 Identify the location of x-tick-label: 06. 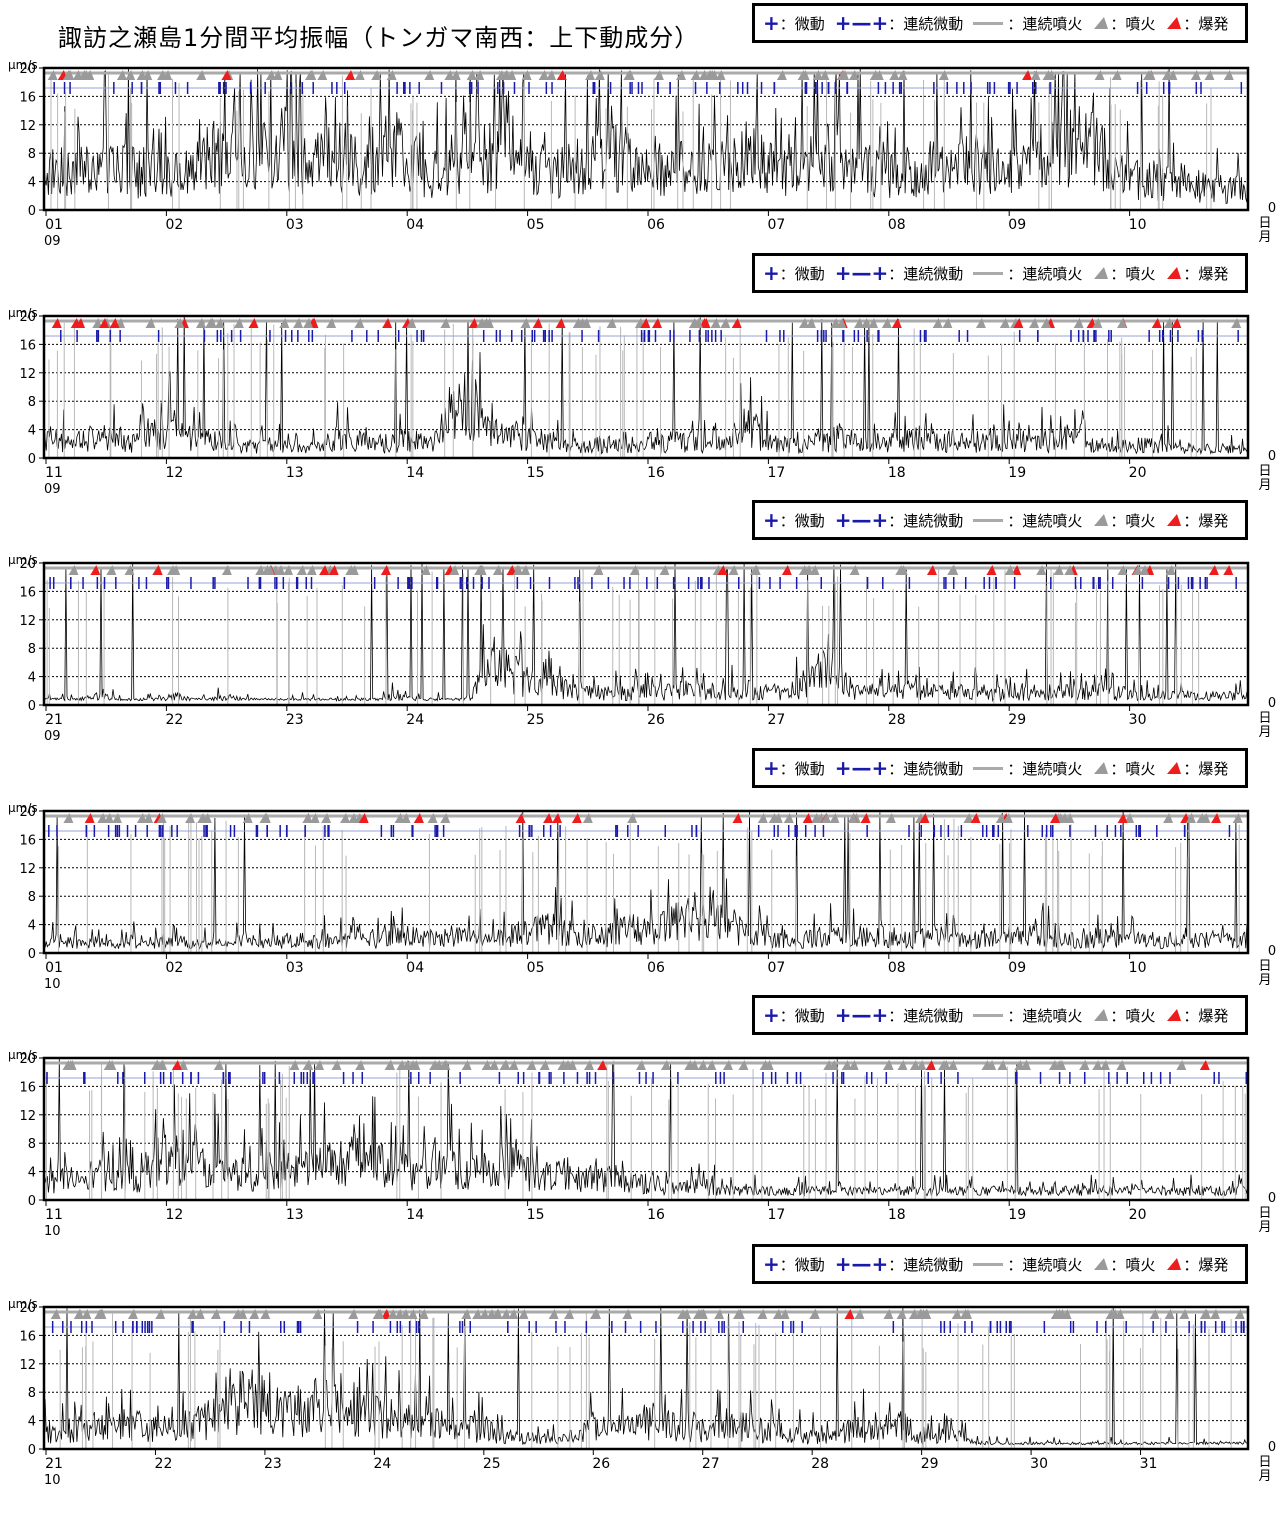
(656, 225).